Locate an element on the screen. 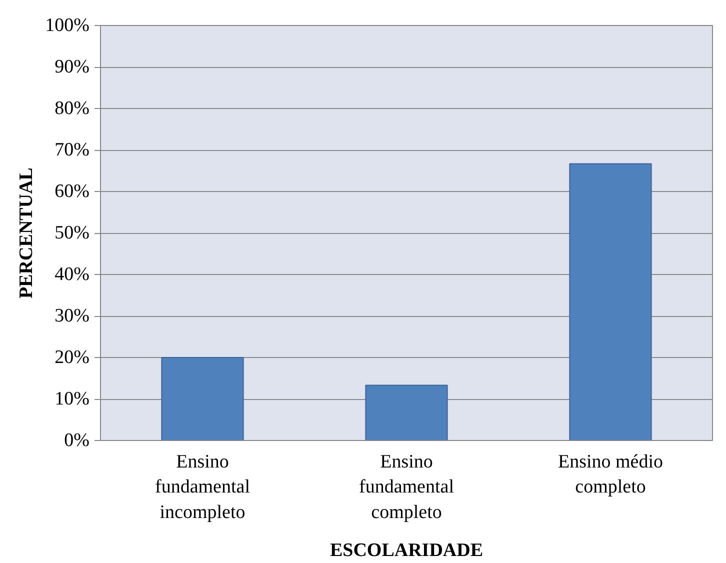  y-tick-label: 30% is located at coordinates (72, 316).